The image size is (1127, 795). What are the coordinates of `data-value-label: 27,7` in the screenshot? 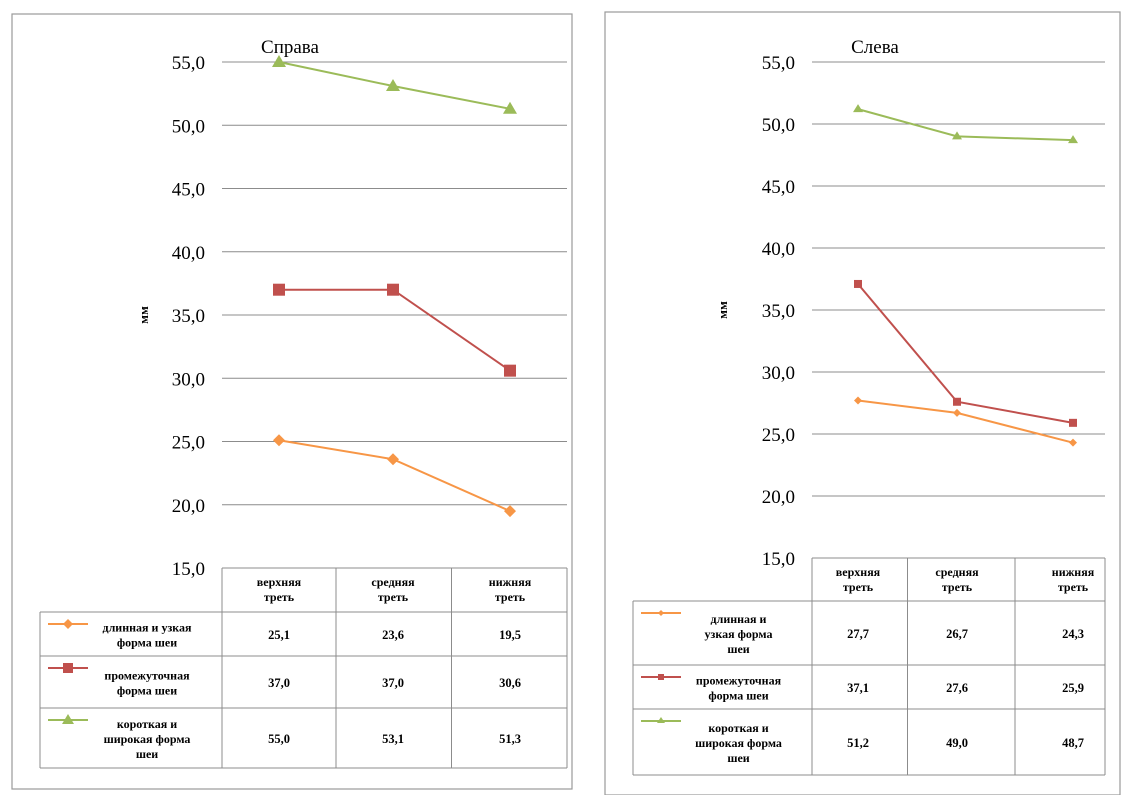 It's located at (858, 634).